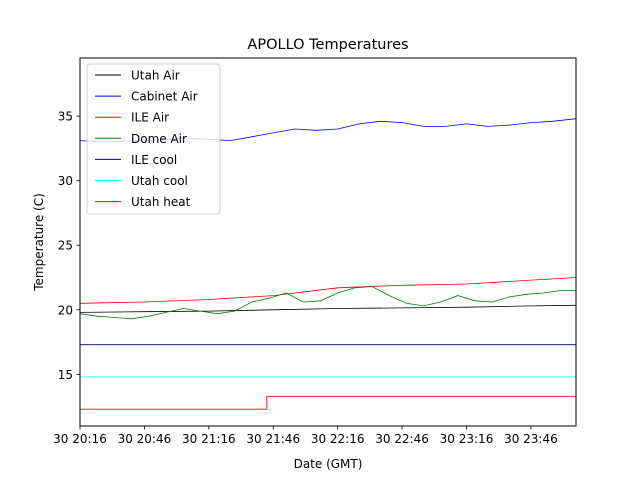  Describe the element at coordinates (65, 375) in the screenshot. I see `y-tick-label: 15` at that location.